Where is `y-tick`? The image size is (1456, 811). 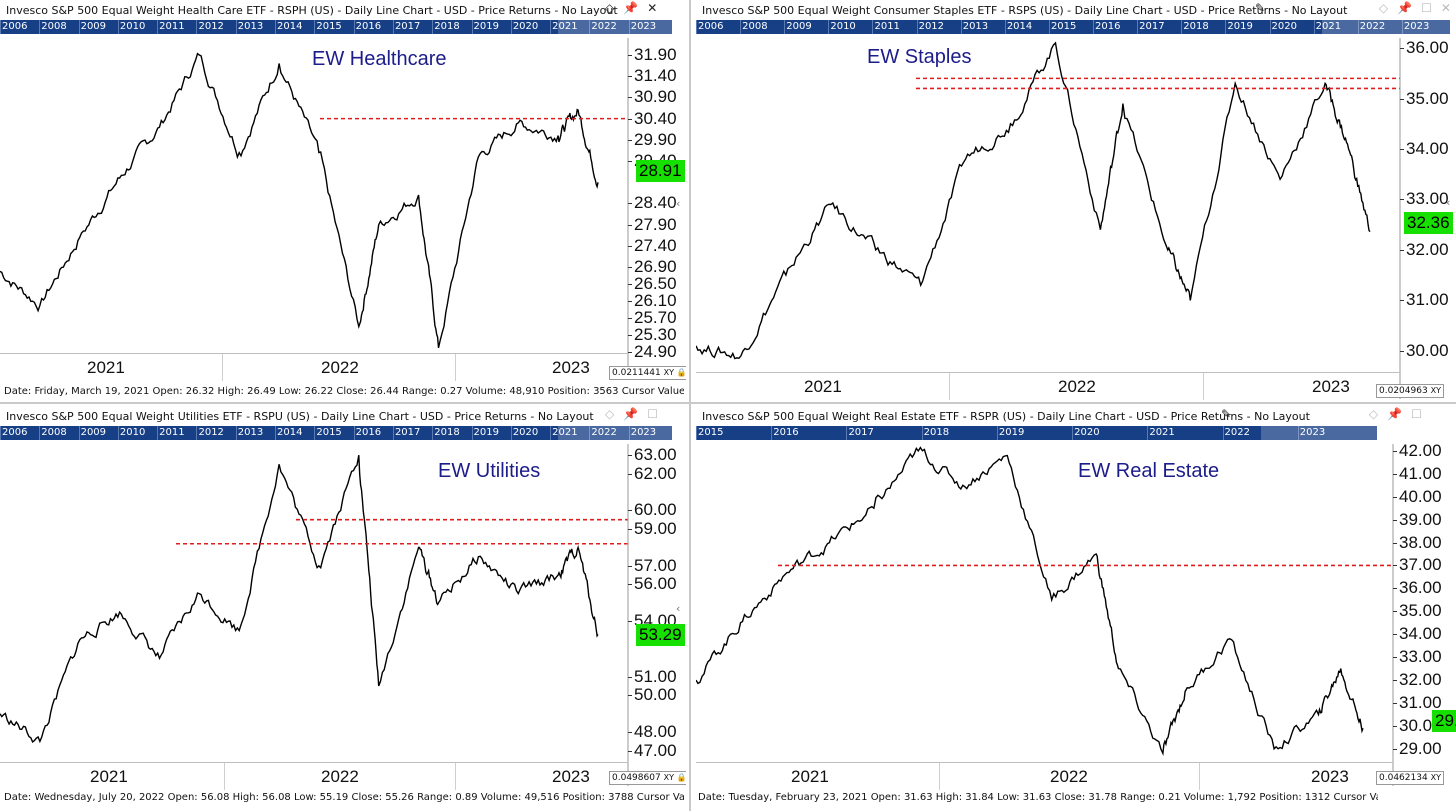 y-tick is located at coordinates (630, 585).